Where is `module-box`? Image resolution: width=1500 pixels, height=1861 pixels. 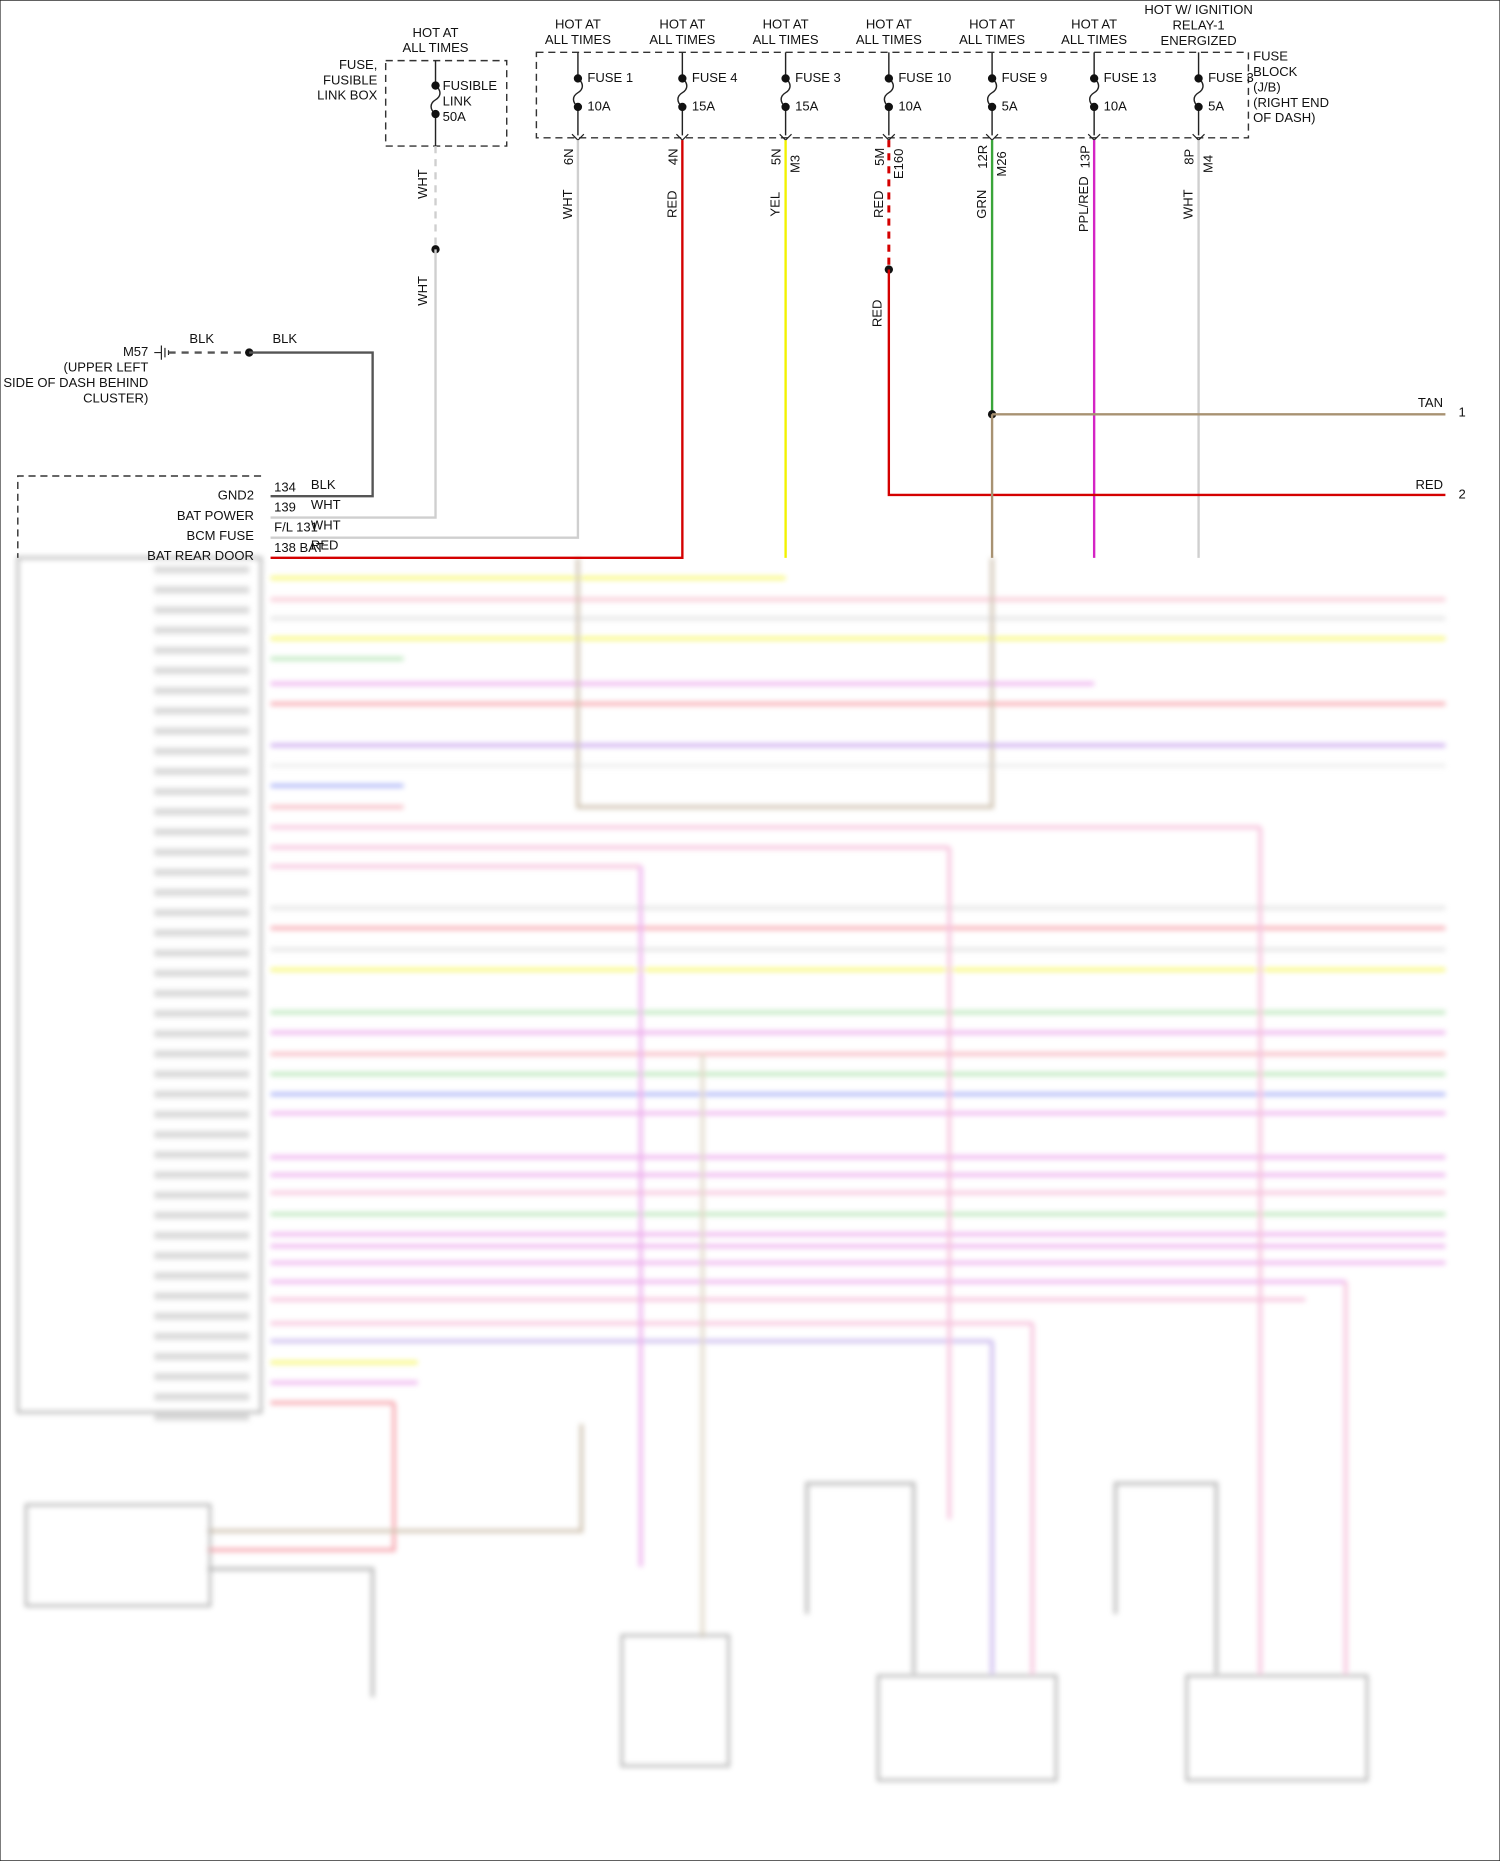 module-box is located at coordinates (139, 516).